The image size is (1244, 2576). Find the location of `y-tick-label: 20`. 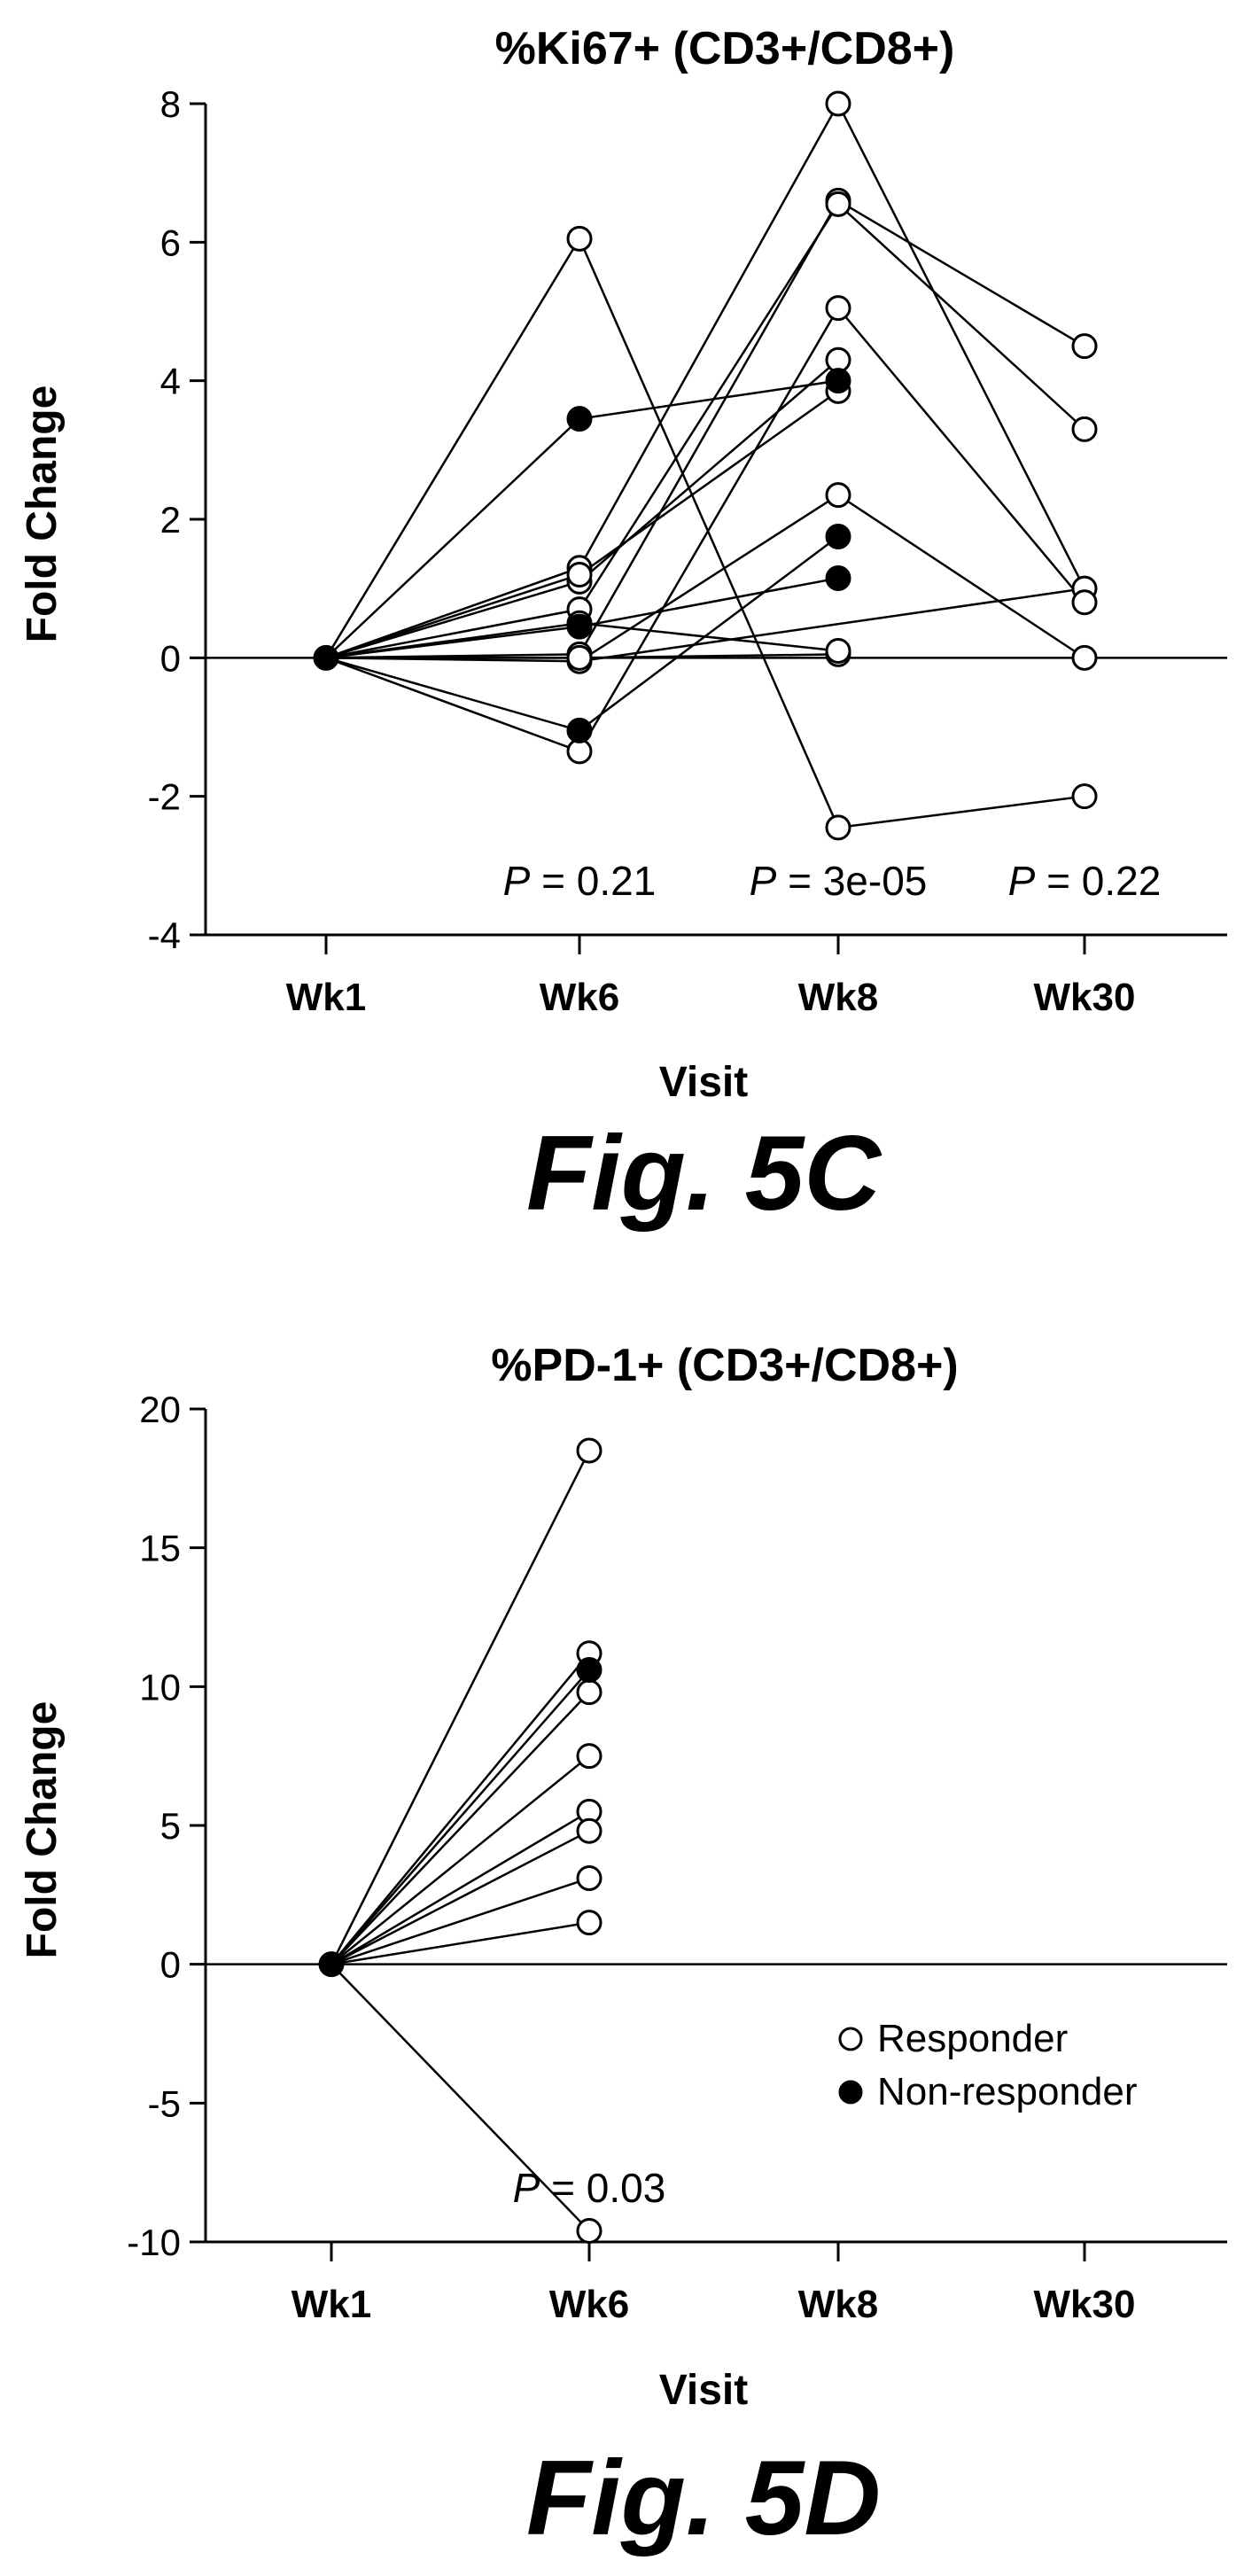

y-tick-label: 20 is located at coordinates (160, 1410).